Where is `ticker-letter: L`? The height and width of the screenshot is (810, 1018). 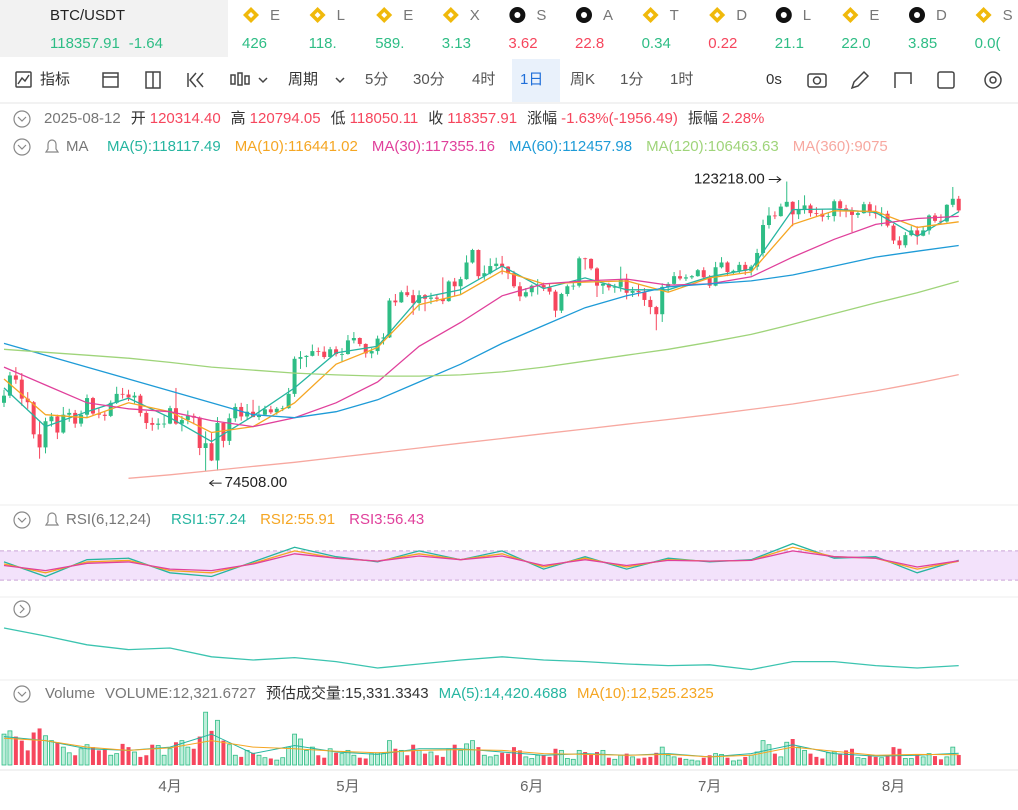 ticker-letter: L is located at coordinates (807, 15).